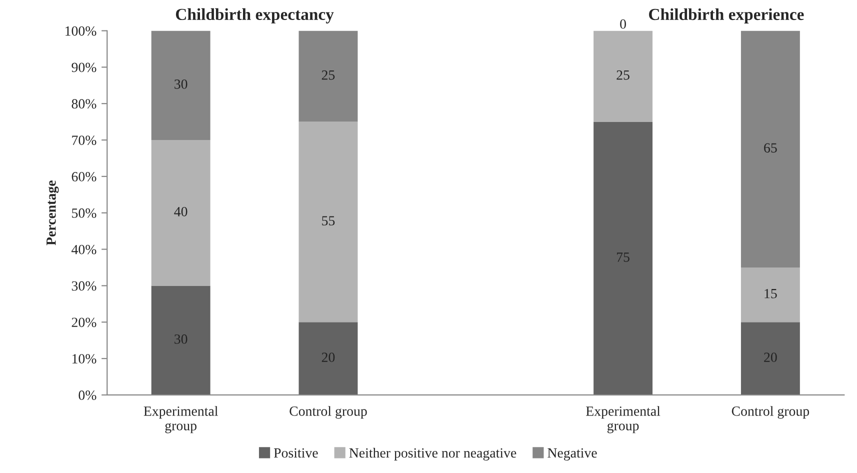  What do you see at coordinates (84, 323) in the screenshot?
I see `y-tick-label: 20%` at bounding box center [84, 323].